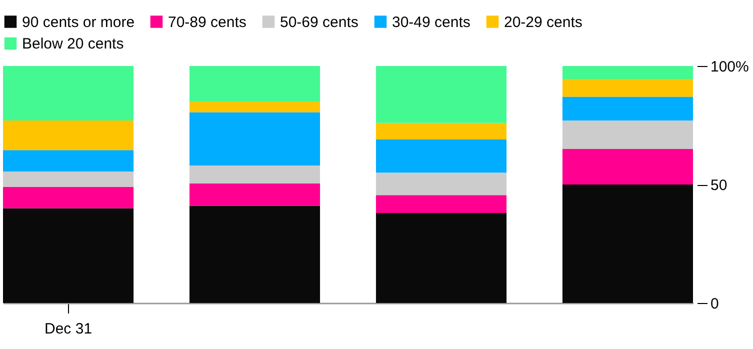 The width and height of the screenshot is (753, 349). What do you see at coordinates (78, 22) in the screenshot?
I see `legend-label: 90 cents or more` at bounding box center [78, 22].